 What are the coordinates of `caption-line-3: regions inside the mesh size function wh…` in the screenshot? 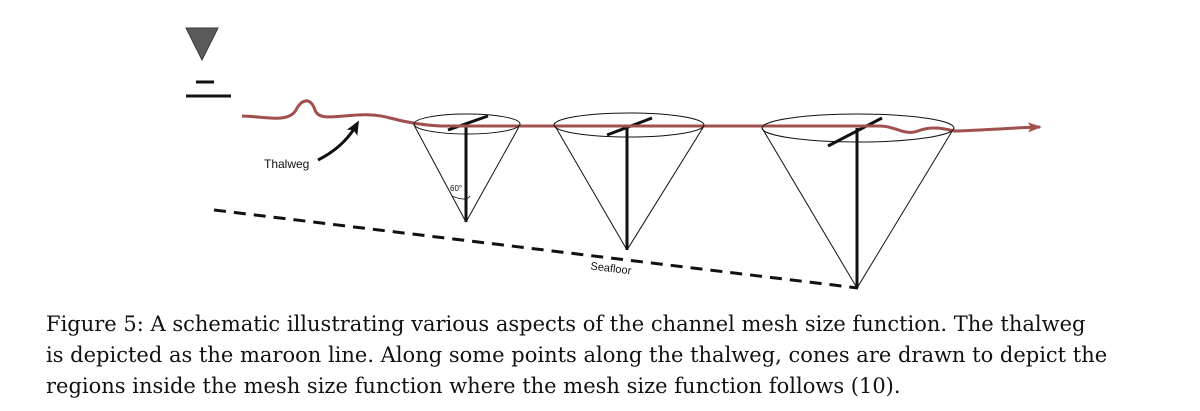 It's located at (473, 386).